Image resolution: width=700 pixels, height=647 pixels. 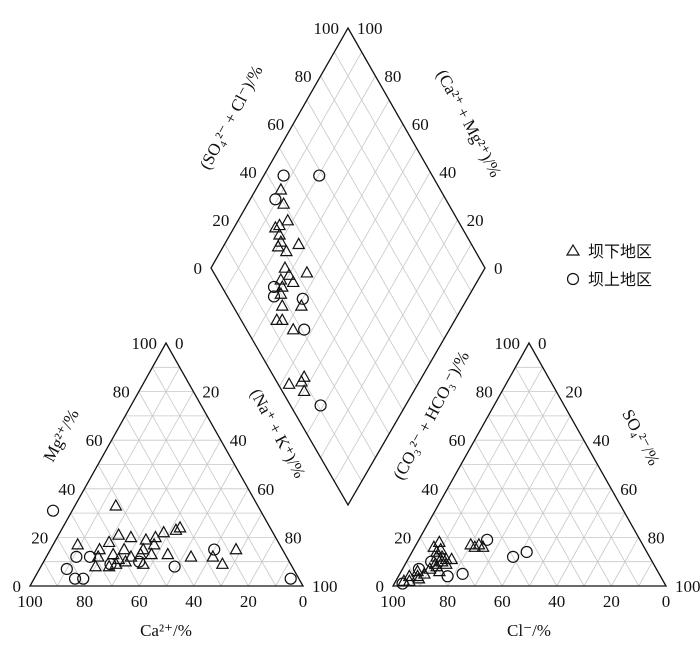 I want to click on cation-bottom-tick: 40, so click(x=193, y=601).